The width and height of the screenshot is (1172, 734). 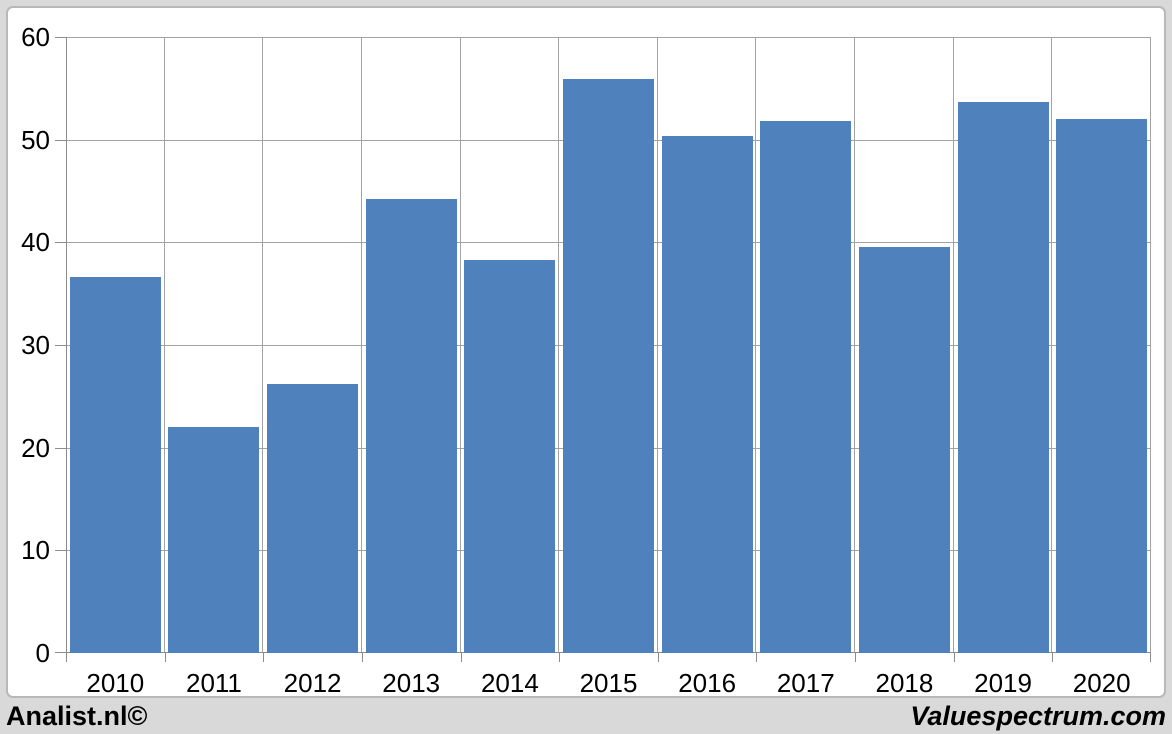 What do you see at coordinates (904, 683) in the screenshot?
I see `x-tick-label-2018: 2018` at bounding box center [904, 683].